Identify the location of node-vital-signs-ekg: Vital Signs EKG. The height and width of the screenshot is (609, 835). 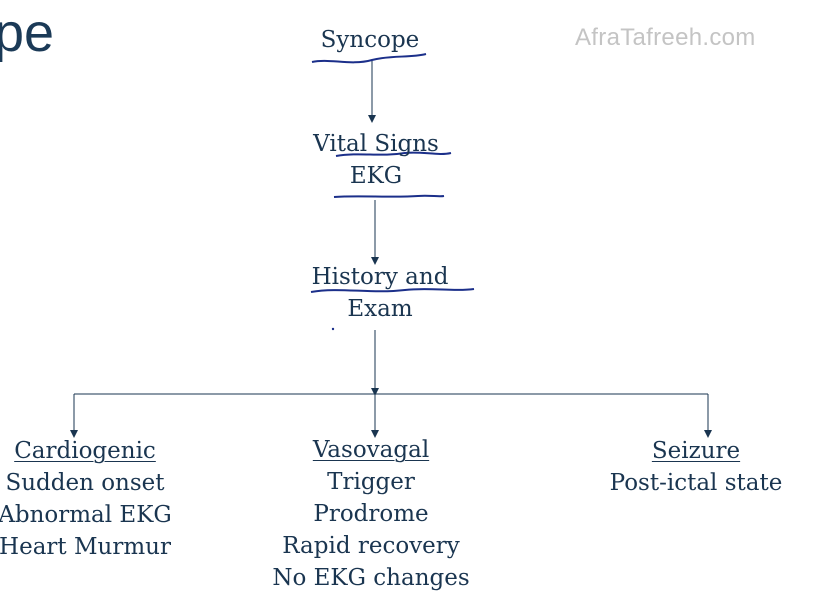
(376, 160).